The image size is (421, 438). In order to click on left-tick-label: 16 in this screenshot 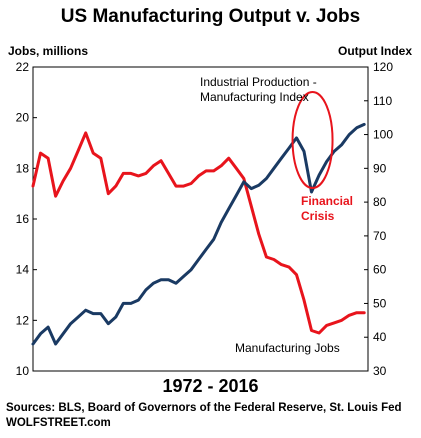, I will do `click(23, 219)`.